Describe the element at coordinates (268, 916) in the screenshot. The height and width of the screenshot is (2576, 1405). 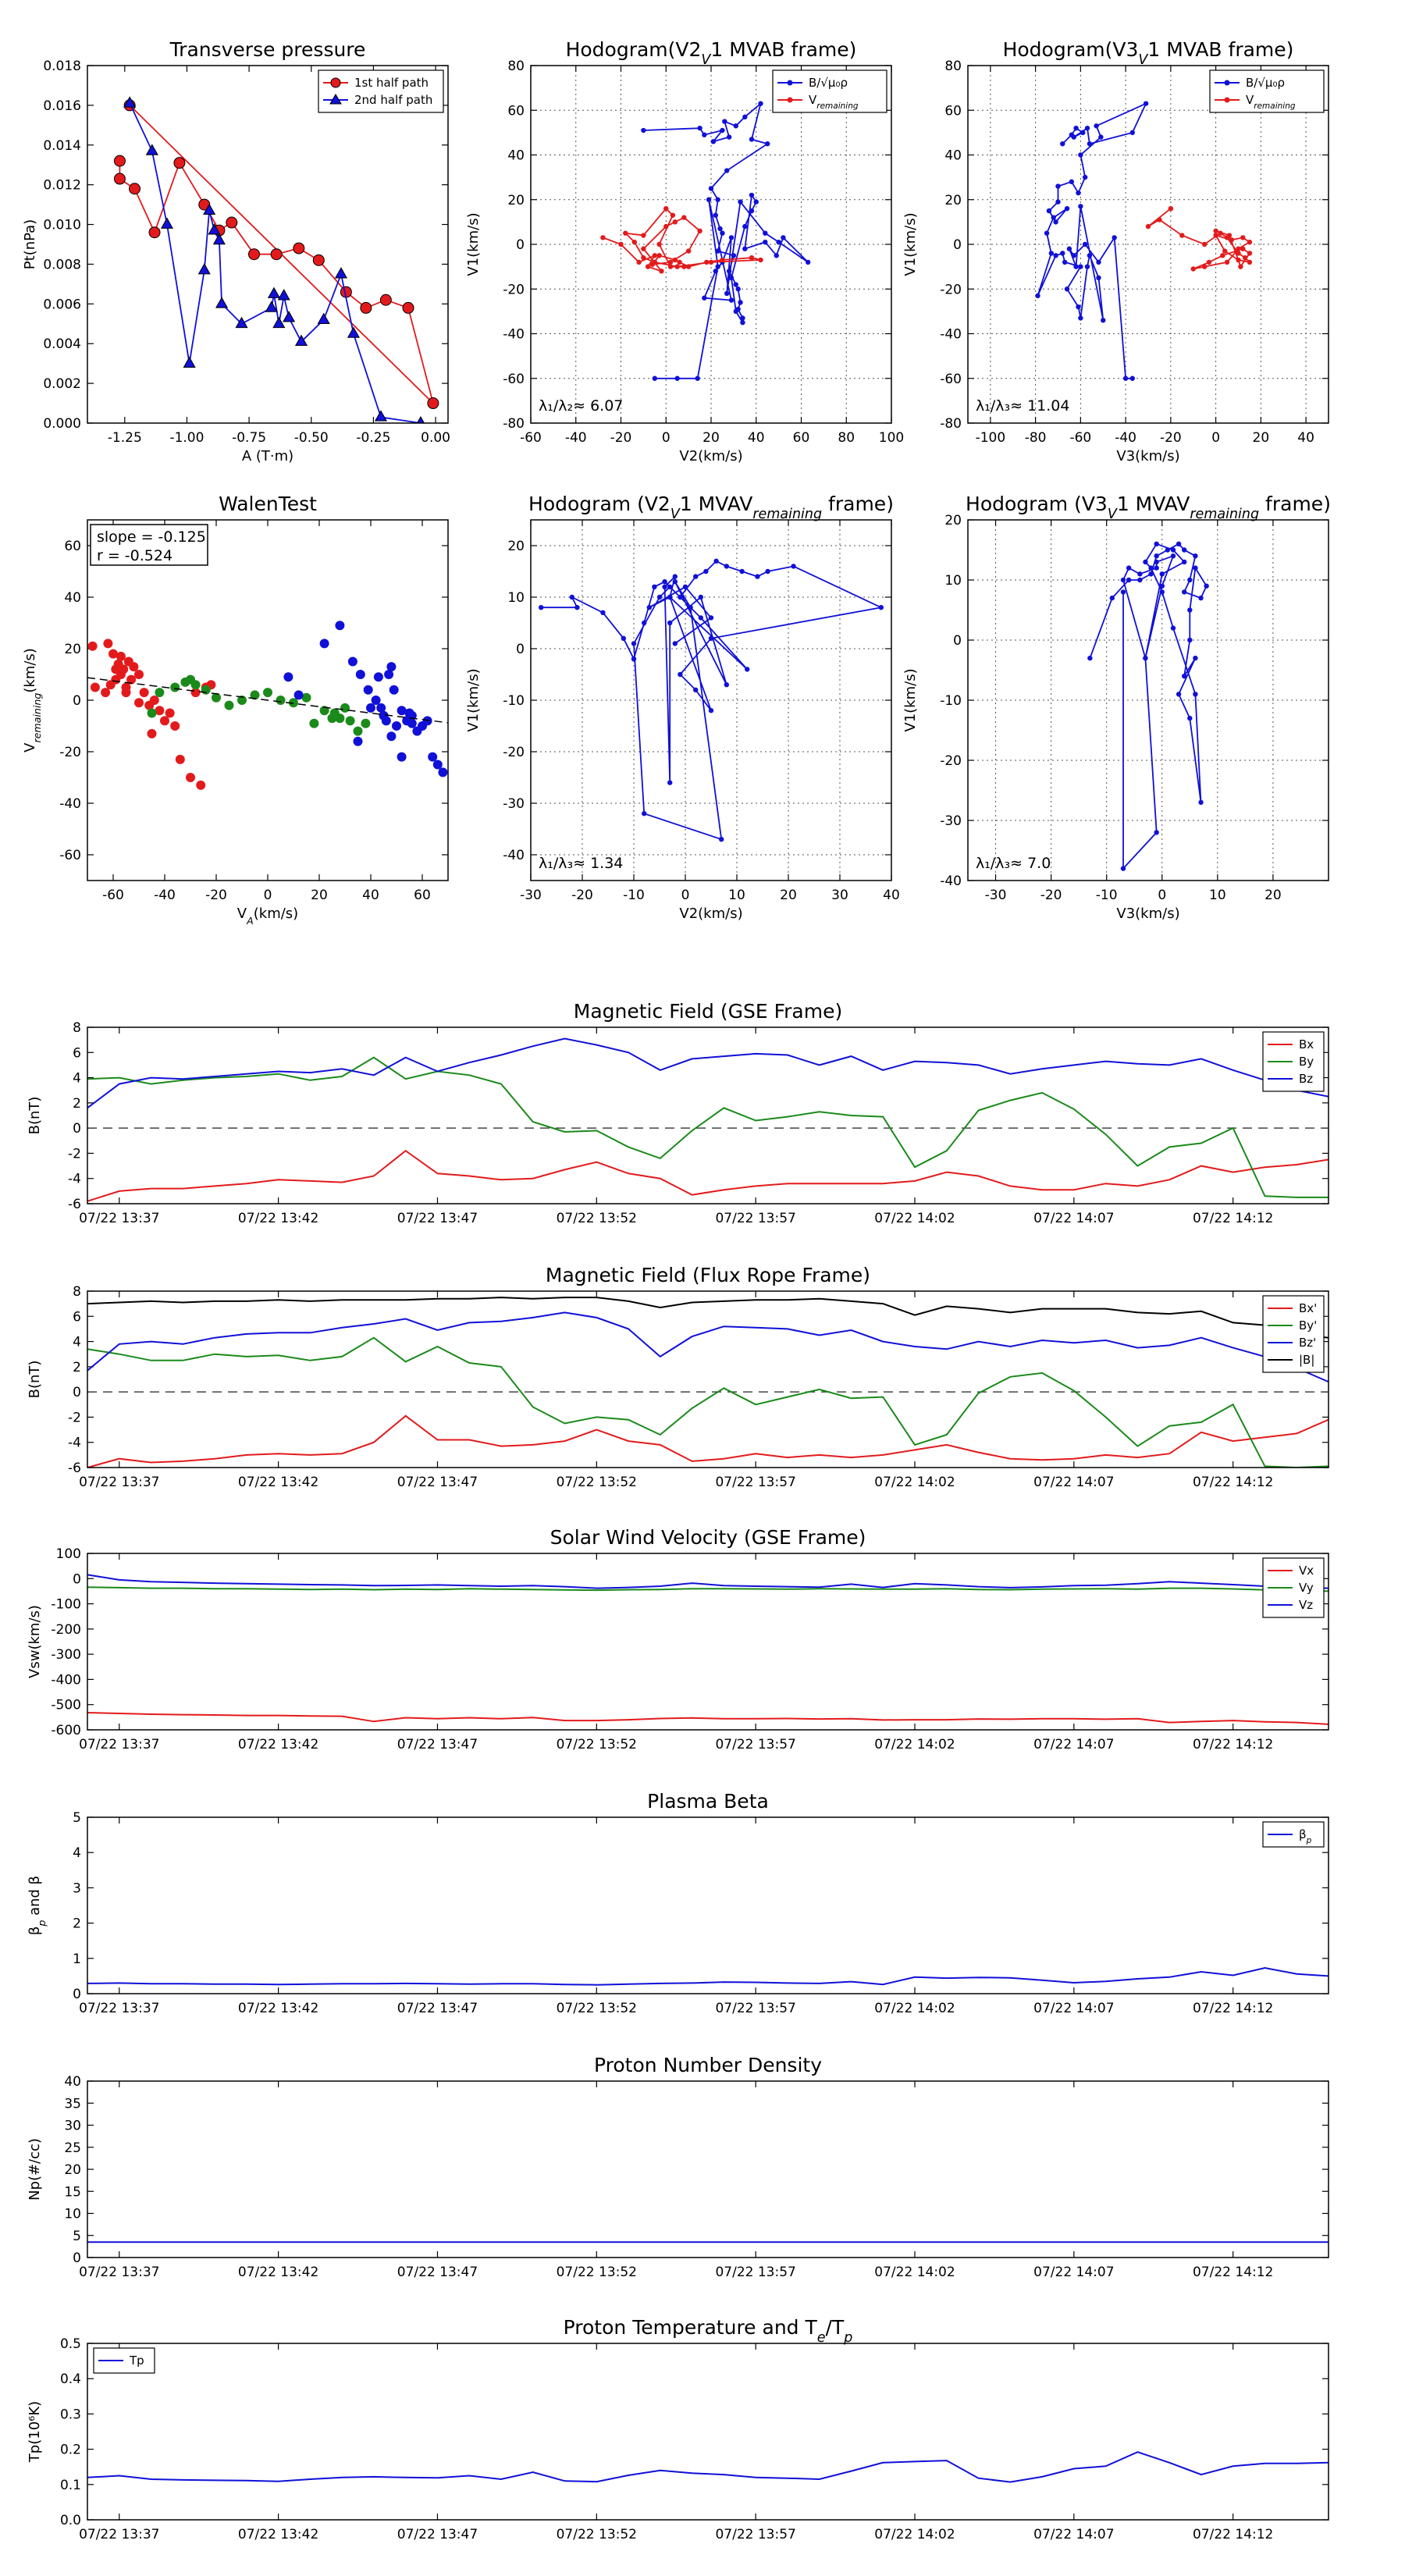
I see `x-axis-label: VA(km/s)` at that location.